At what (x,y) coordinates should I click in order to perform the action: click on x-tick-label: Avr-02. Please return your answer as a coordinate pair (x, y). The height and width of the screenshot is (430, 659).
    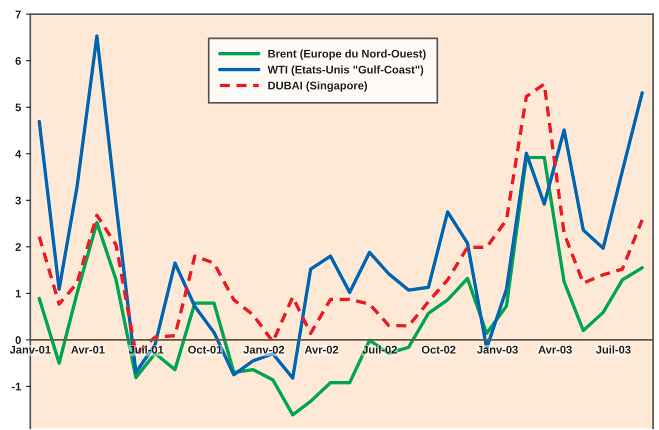
    Looking at the image, I should click on (321, 350).